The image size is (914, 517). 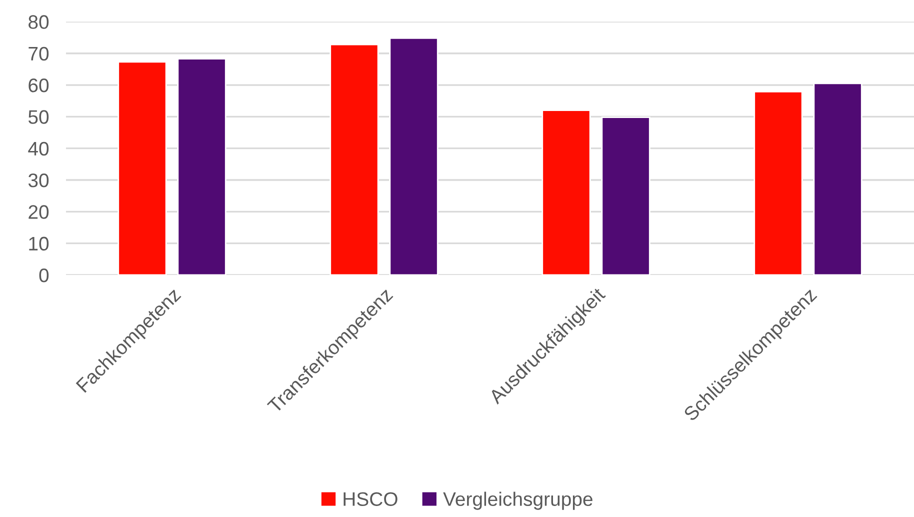 What do you see at coordinates (38, 53) in the screenshot?
I see `y-tick-label: 70` at bounding box center [38, 53].